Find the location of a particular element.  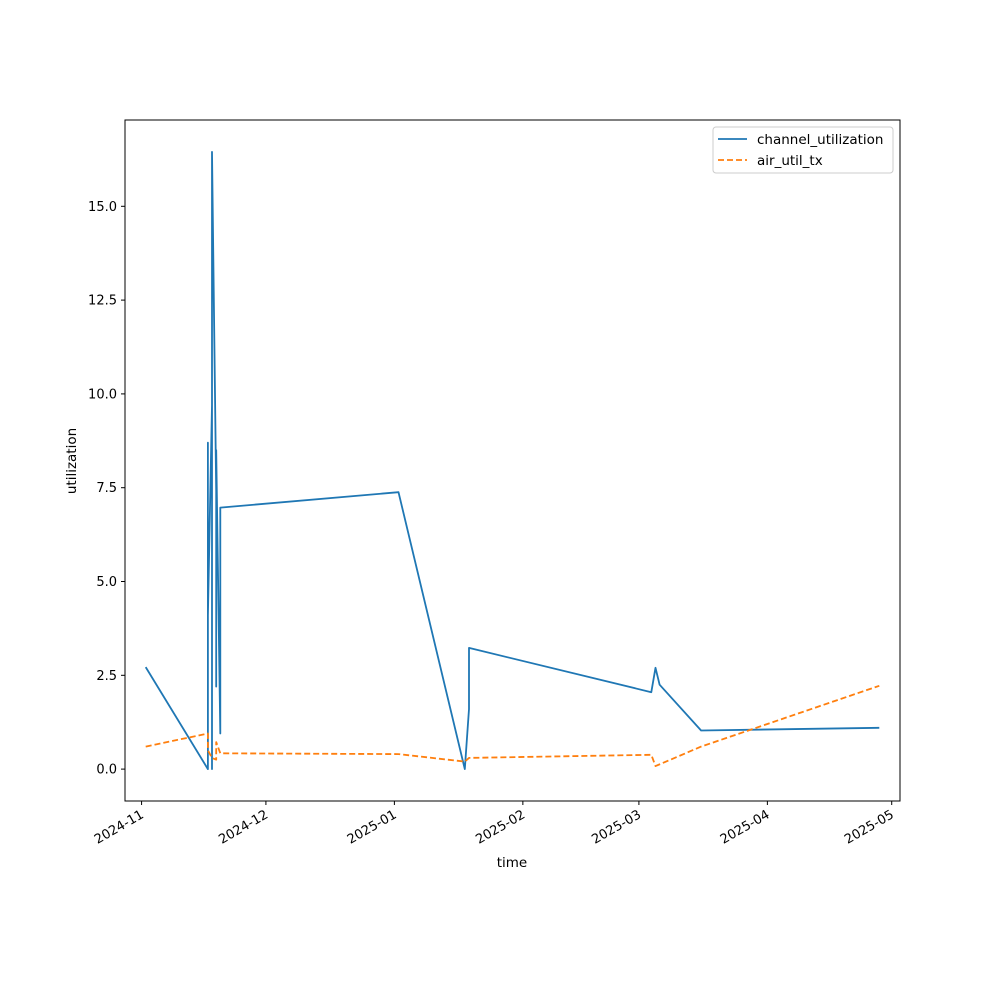

legend-label: channel_utilization is located at coordinates (820, 140).